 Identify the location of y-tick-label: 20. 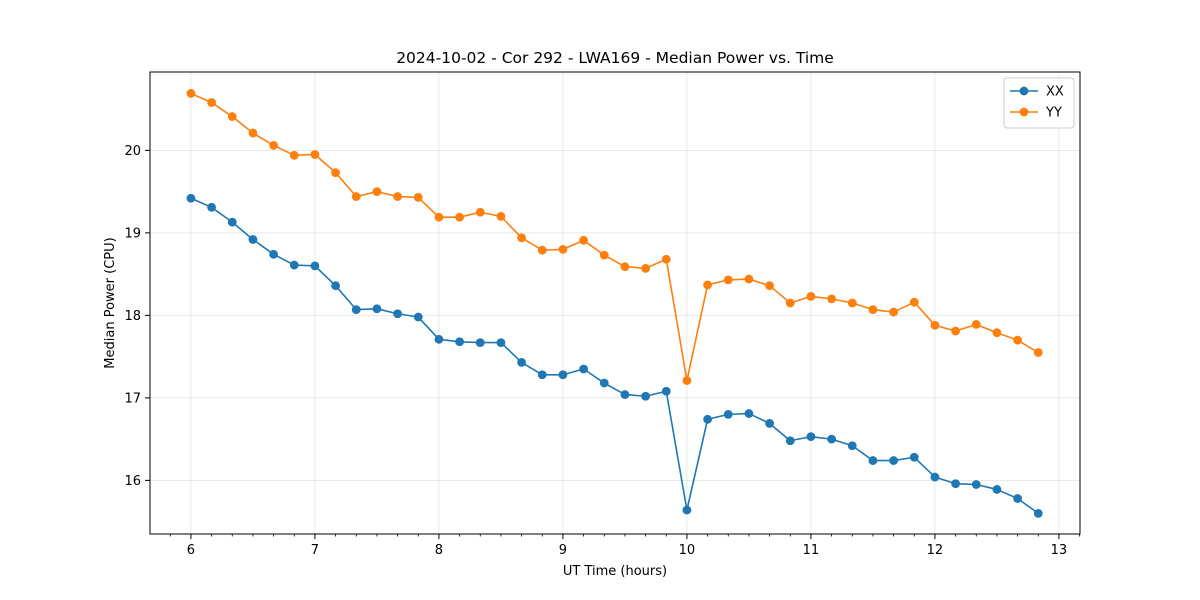
(132, 151).